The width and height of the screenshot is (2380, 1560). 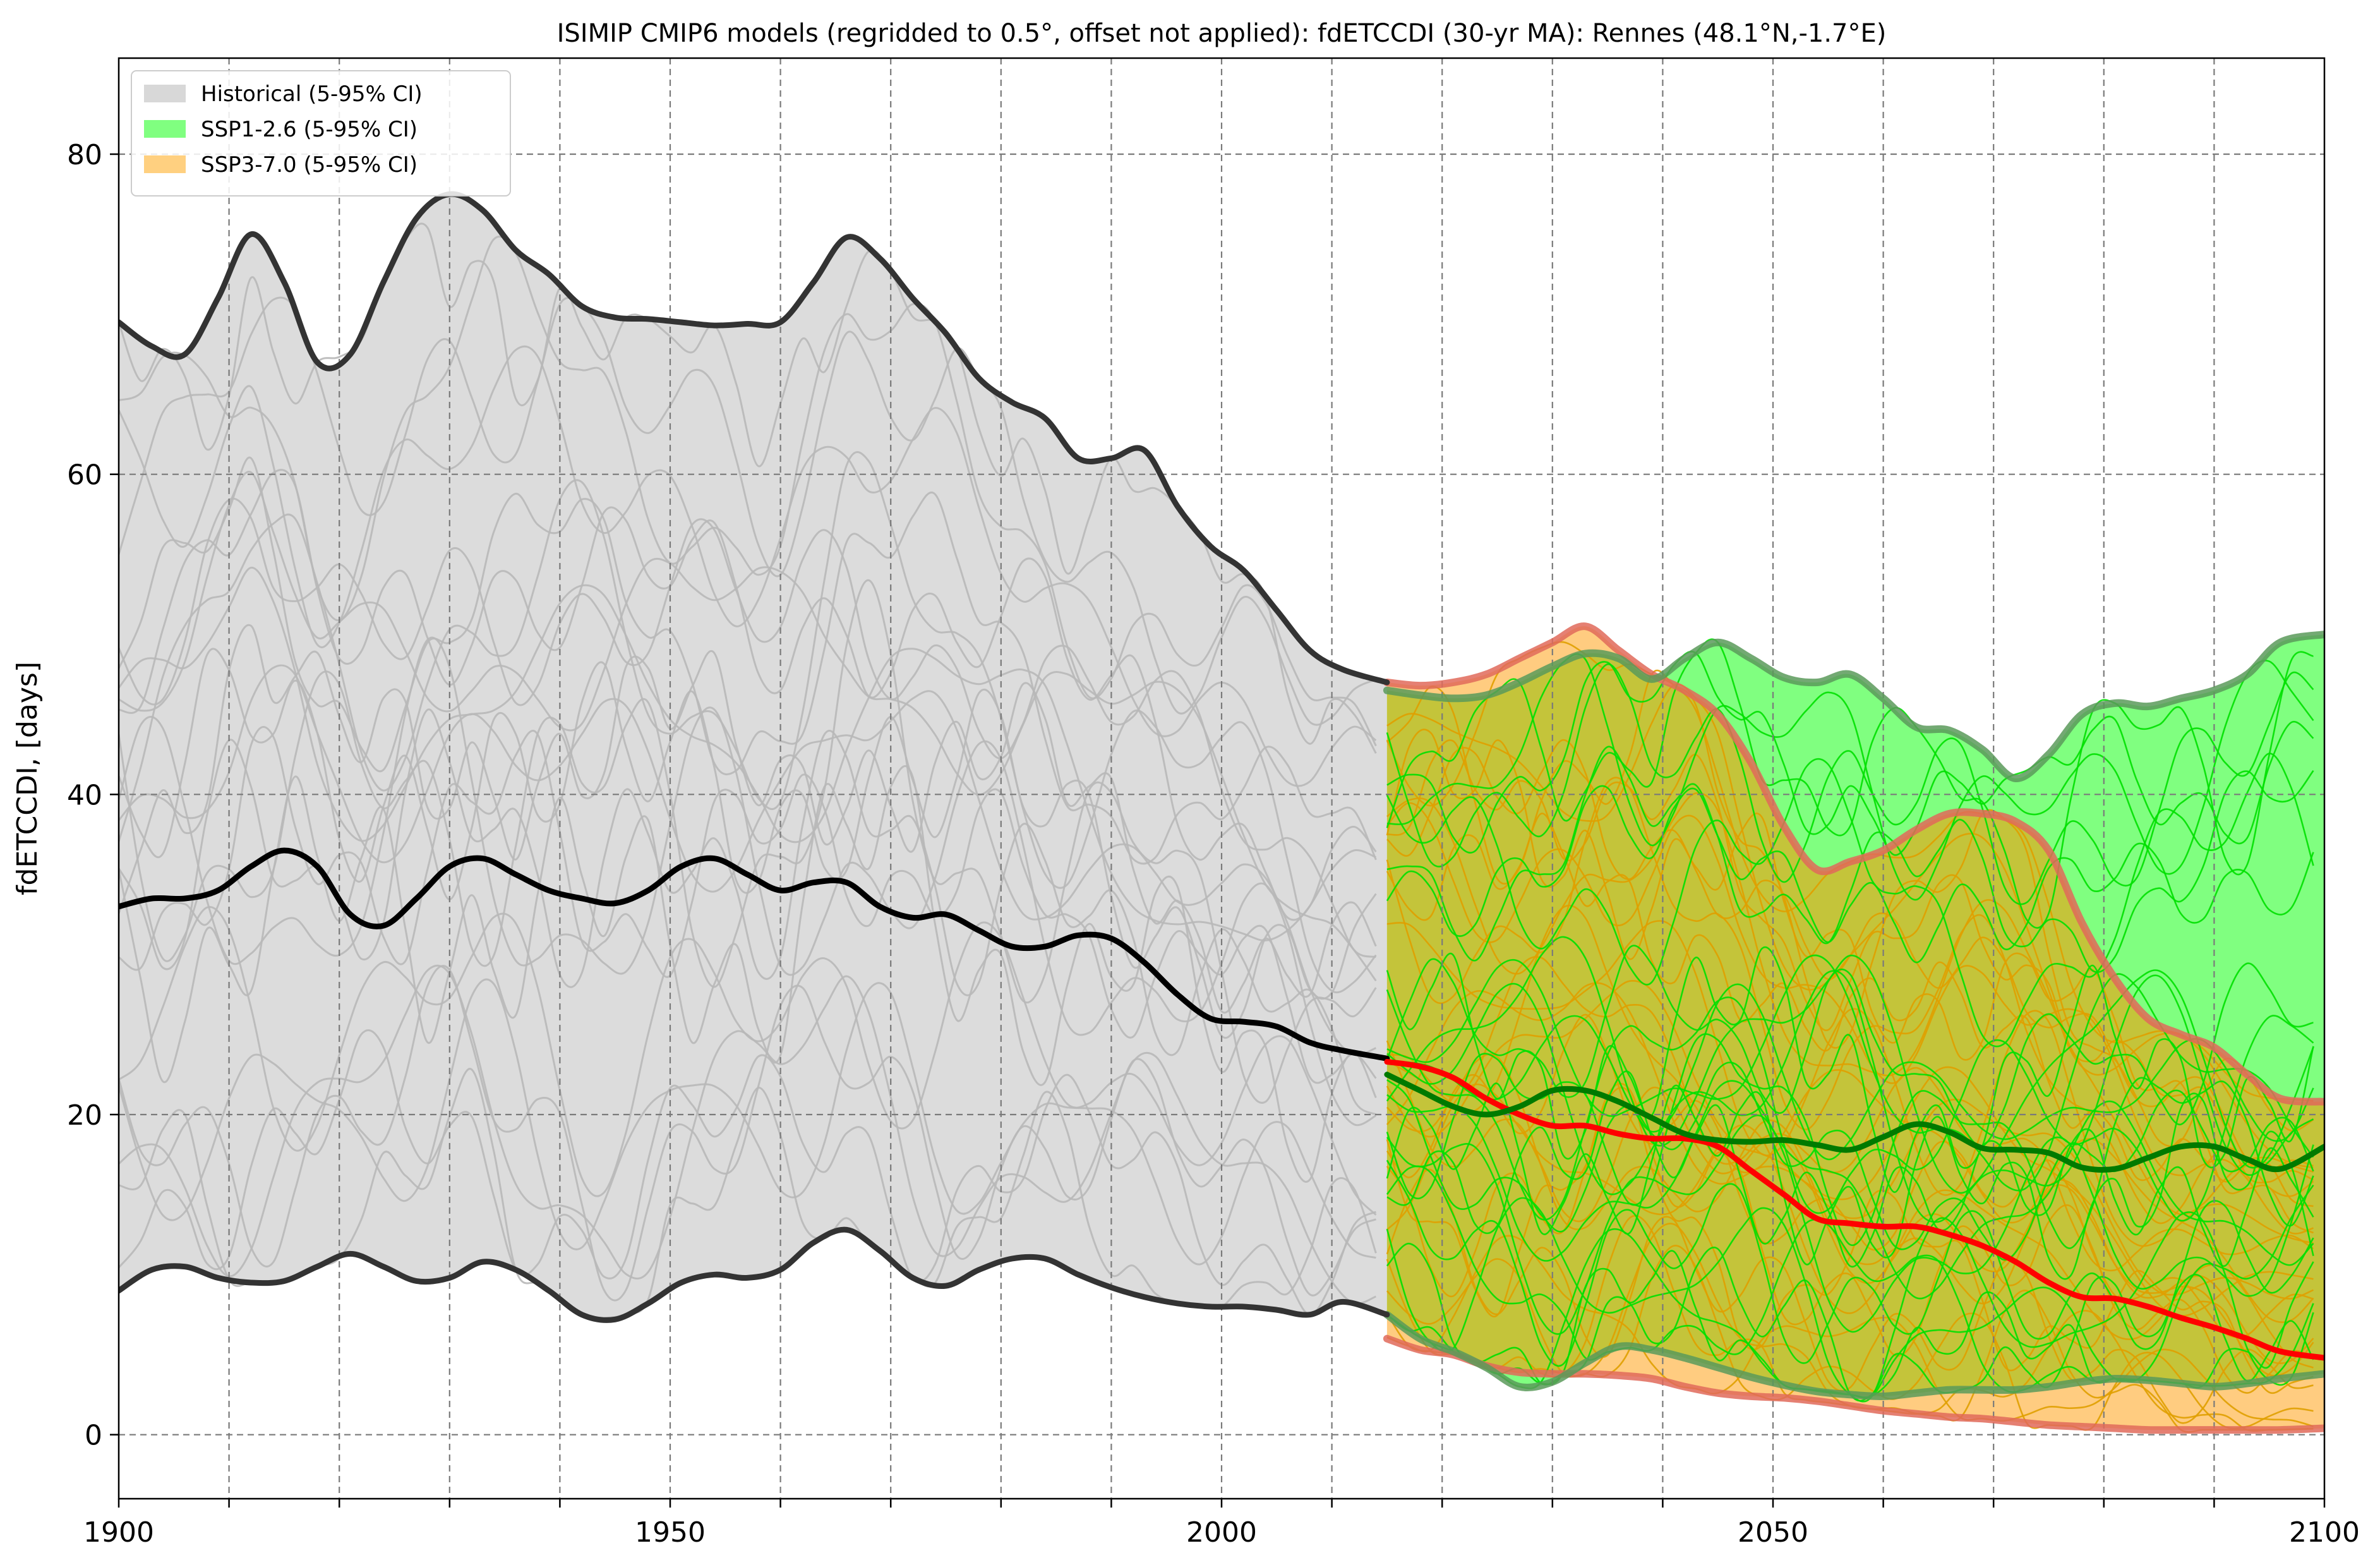 What do you see at coordinates (312, 94) in the screenshot?
I see `legend-label: Historical (5-95% CI)` at bounding box center [312, 94].